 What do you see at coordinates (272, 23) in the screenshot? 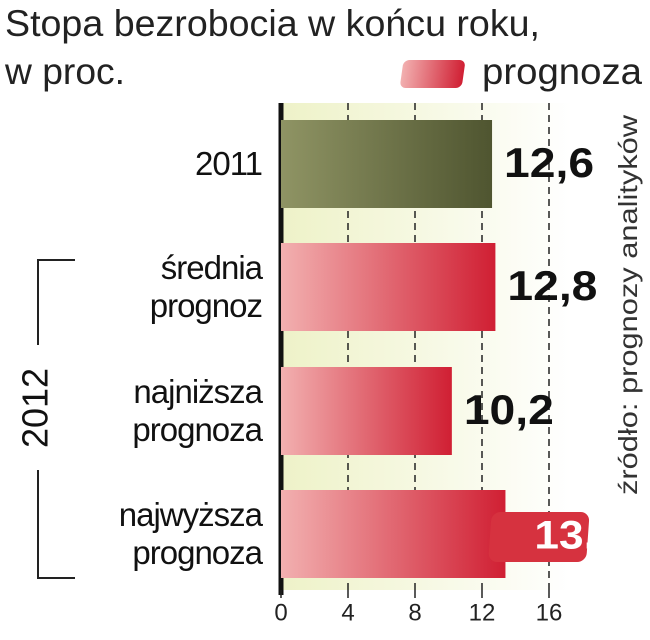
I see `chart-title: Stopa bezrobocia w końcu roku,` at bounding box center [272, 23].